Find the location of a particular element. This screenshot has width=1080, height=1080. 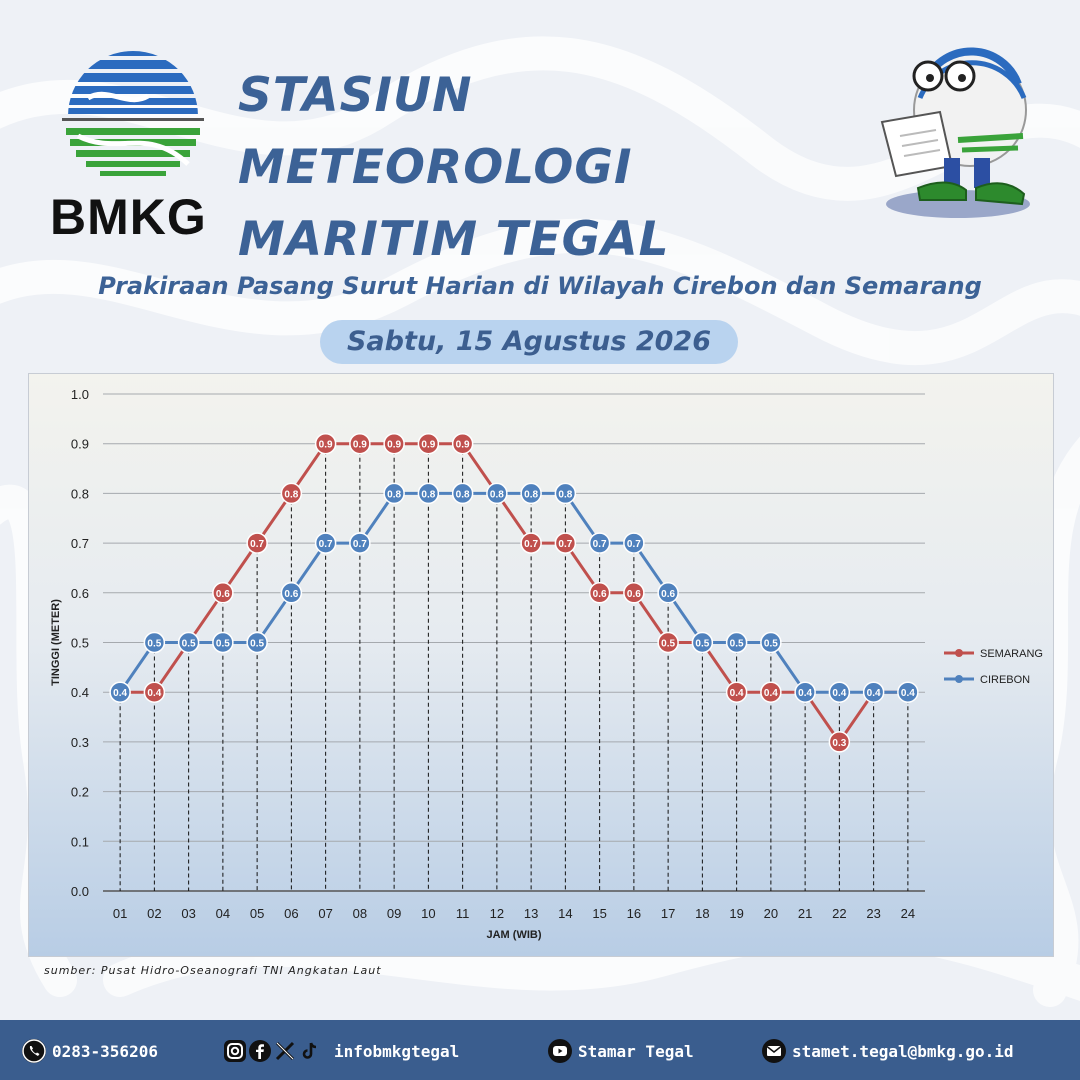

x-tick-label: 13 is located at coordinates (531, 913).